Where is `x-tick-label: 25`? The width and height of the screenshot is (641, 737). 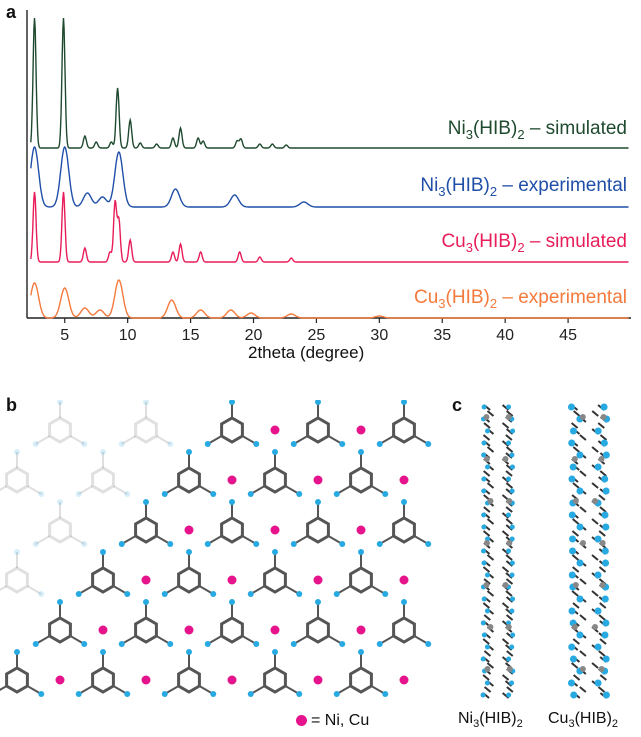
x-tick-label: 25 is located at coordinates (317, 335).